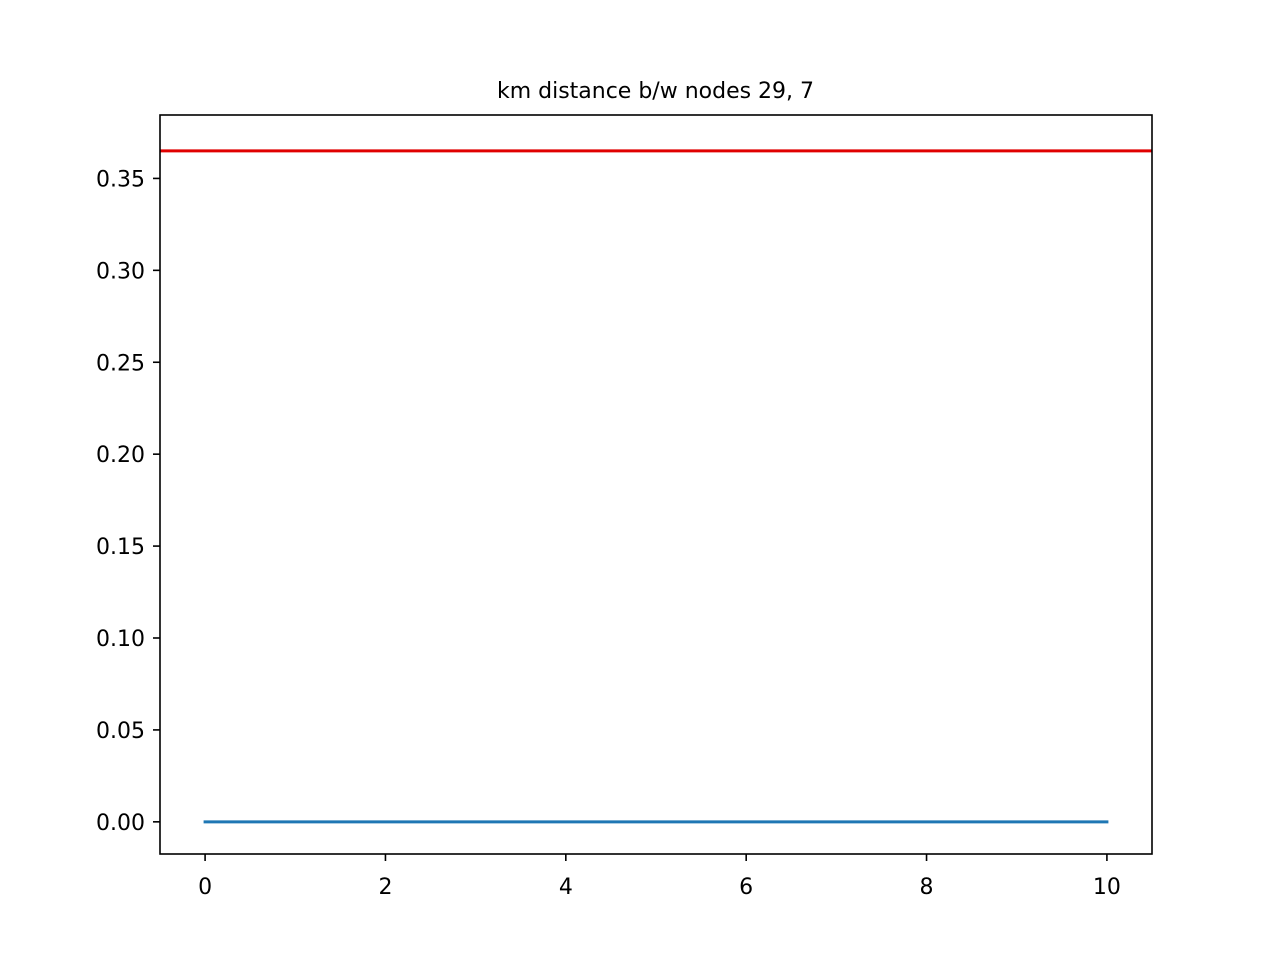  I want to click on y-tick-label: 0.35, so click(120, 179).